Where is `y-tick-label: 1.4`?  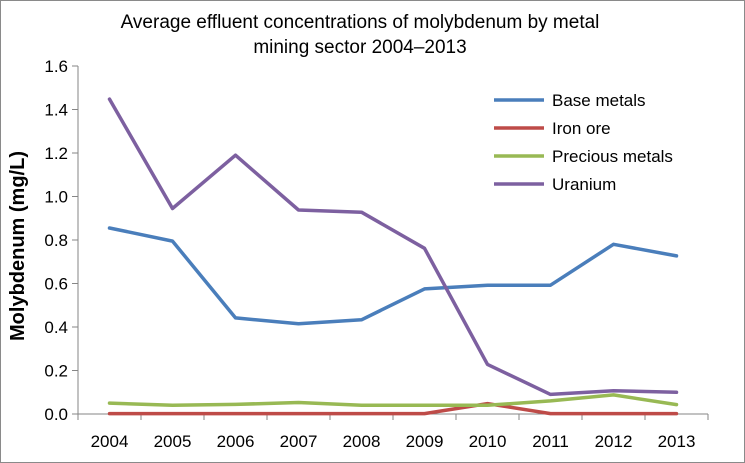 y-tick-label: 1.4 is located at coordinates (56, 110).